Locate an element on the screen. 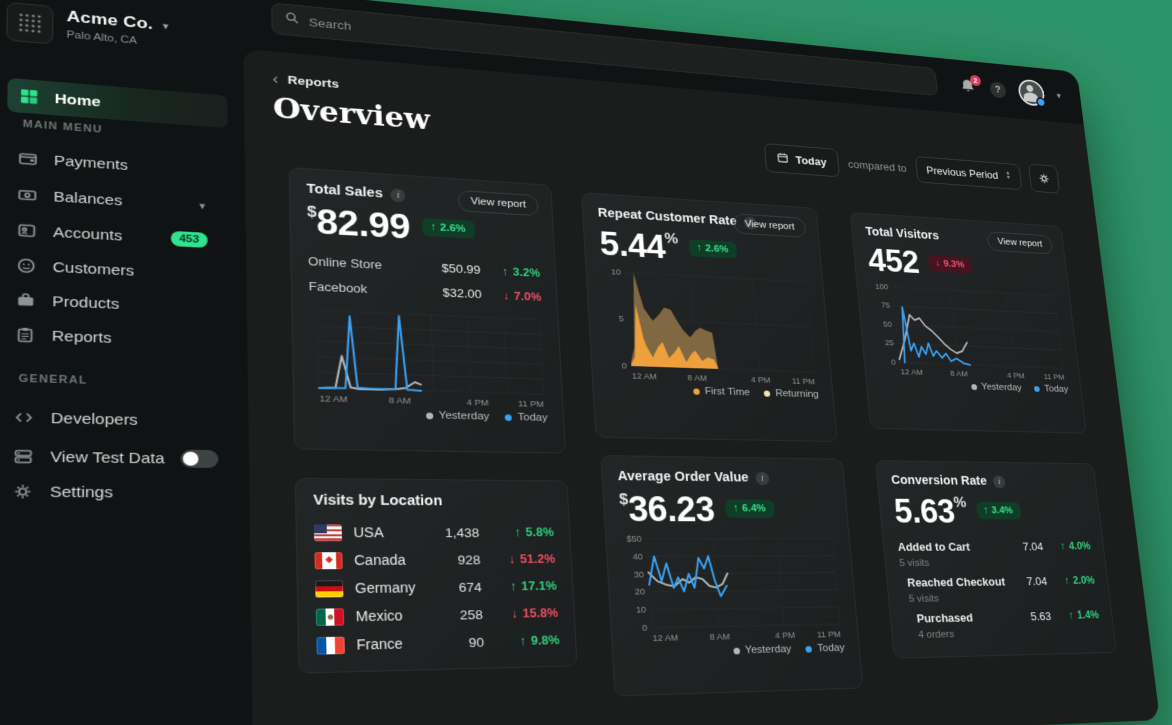  clipboard-icon is located at coordinates (25, 335).